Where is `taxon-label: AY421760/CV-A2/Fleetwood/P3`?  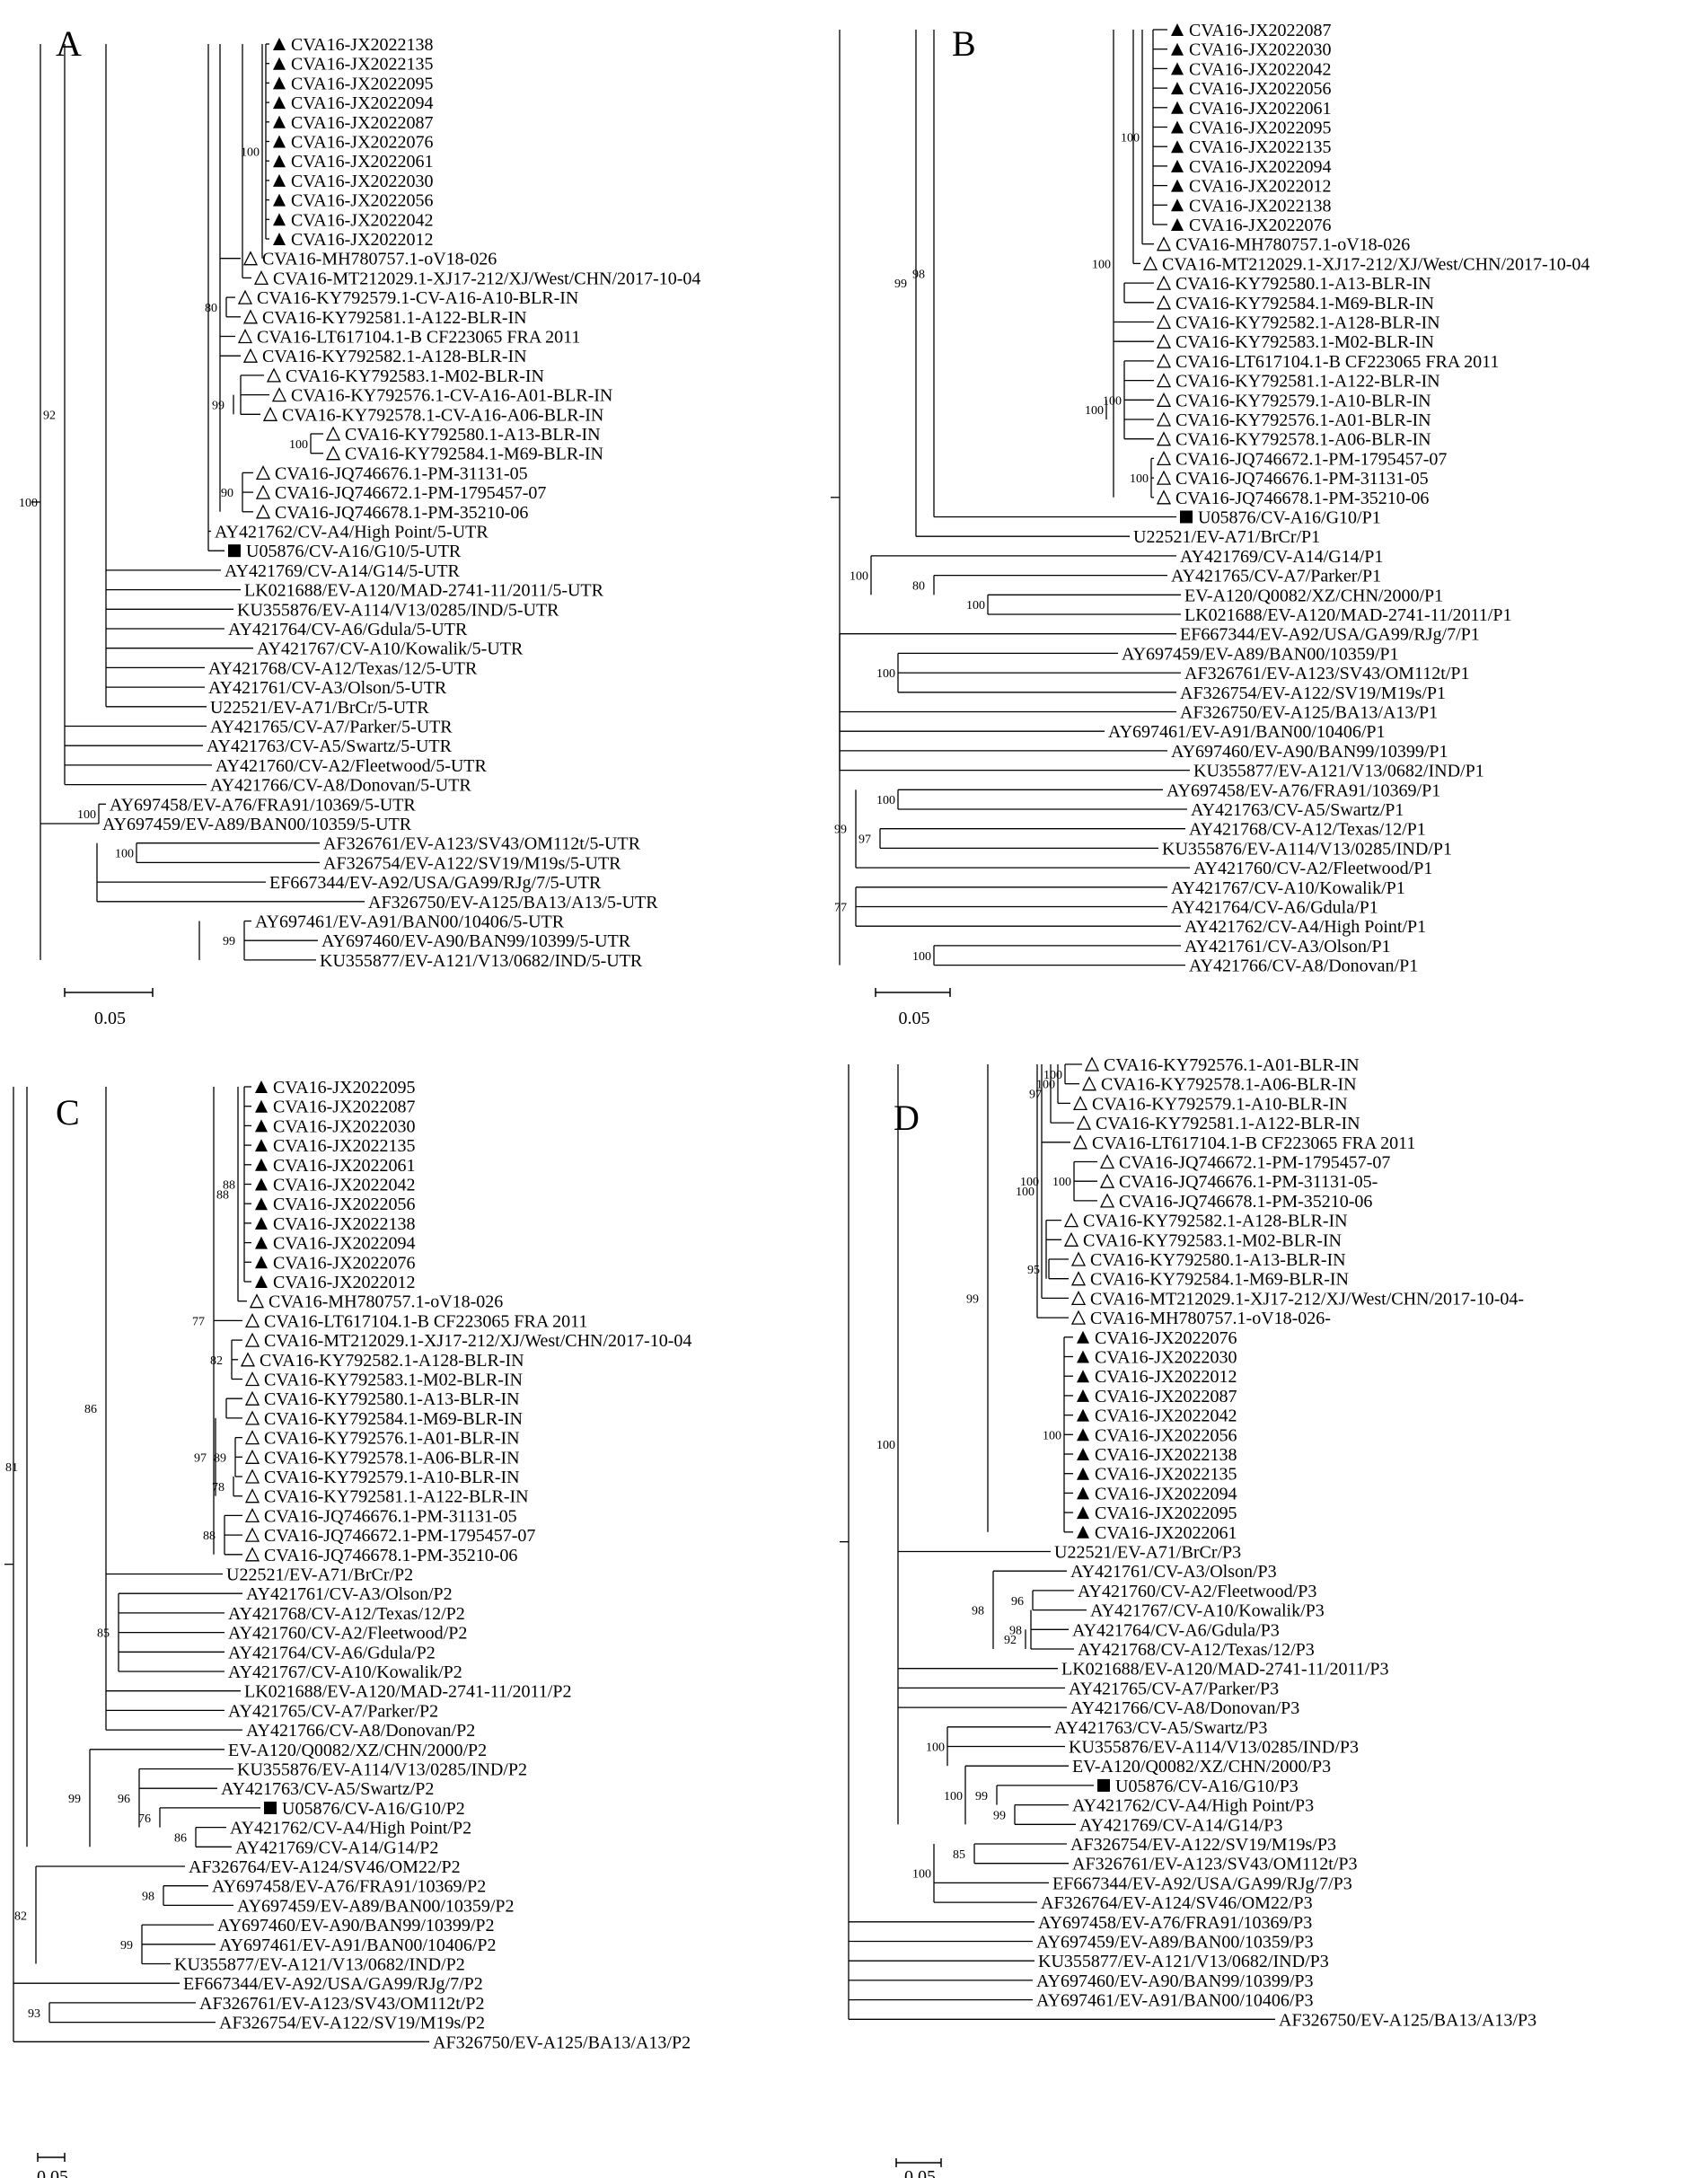
taxon-label: AY421760/CV-A2/Fleetwood/P3 is located at coordinates (1197, 1591).